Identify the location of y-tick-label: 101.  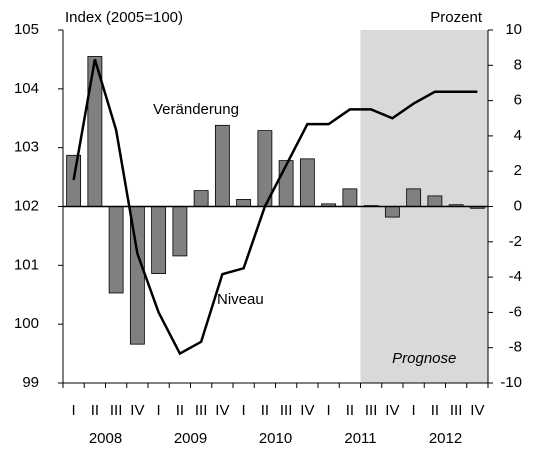
(26, 264).